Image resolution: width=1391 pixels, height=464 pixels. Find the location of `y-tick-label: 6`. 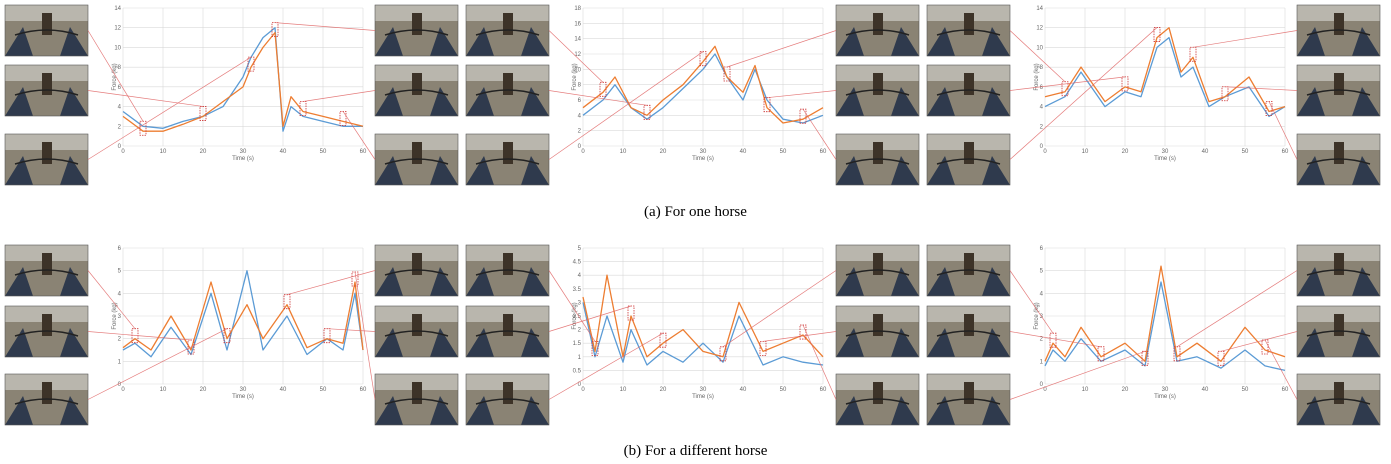

y-tick-label: 6 is located at coordinates (1042, 249).